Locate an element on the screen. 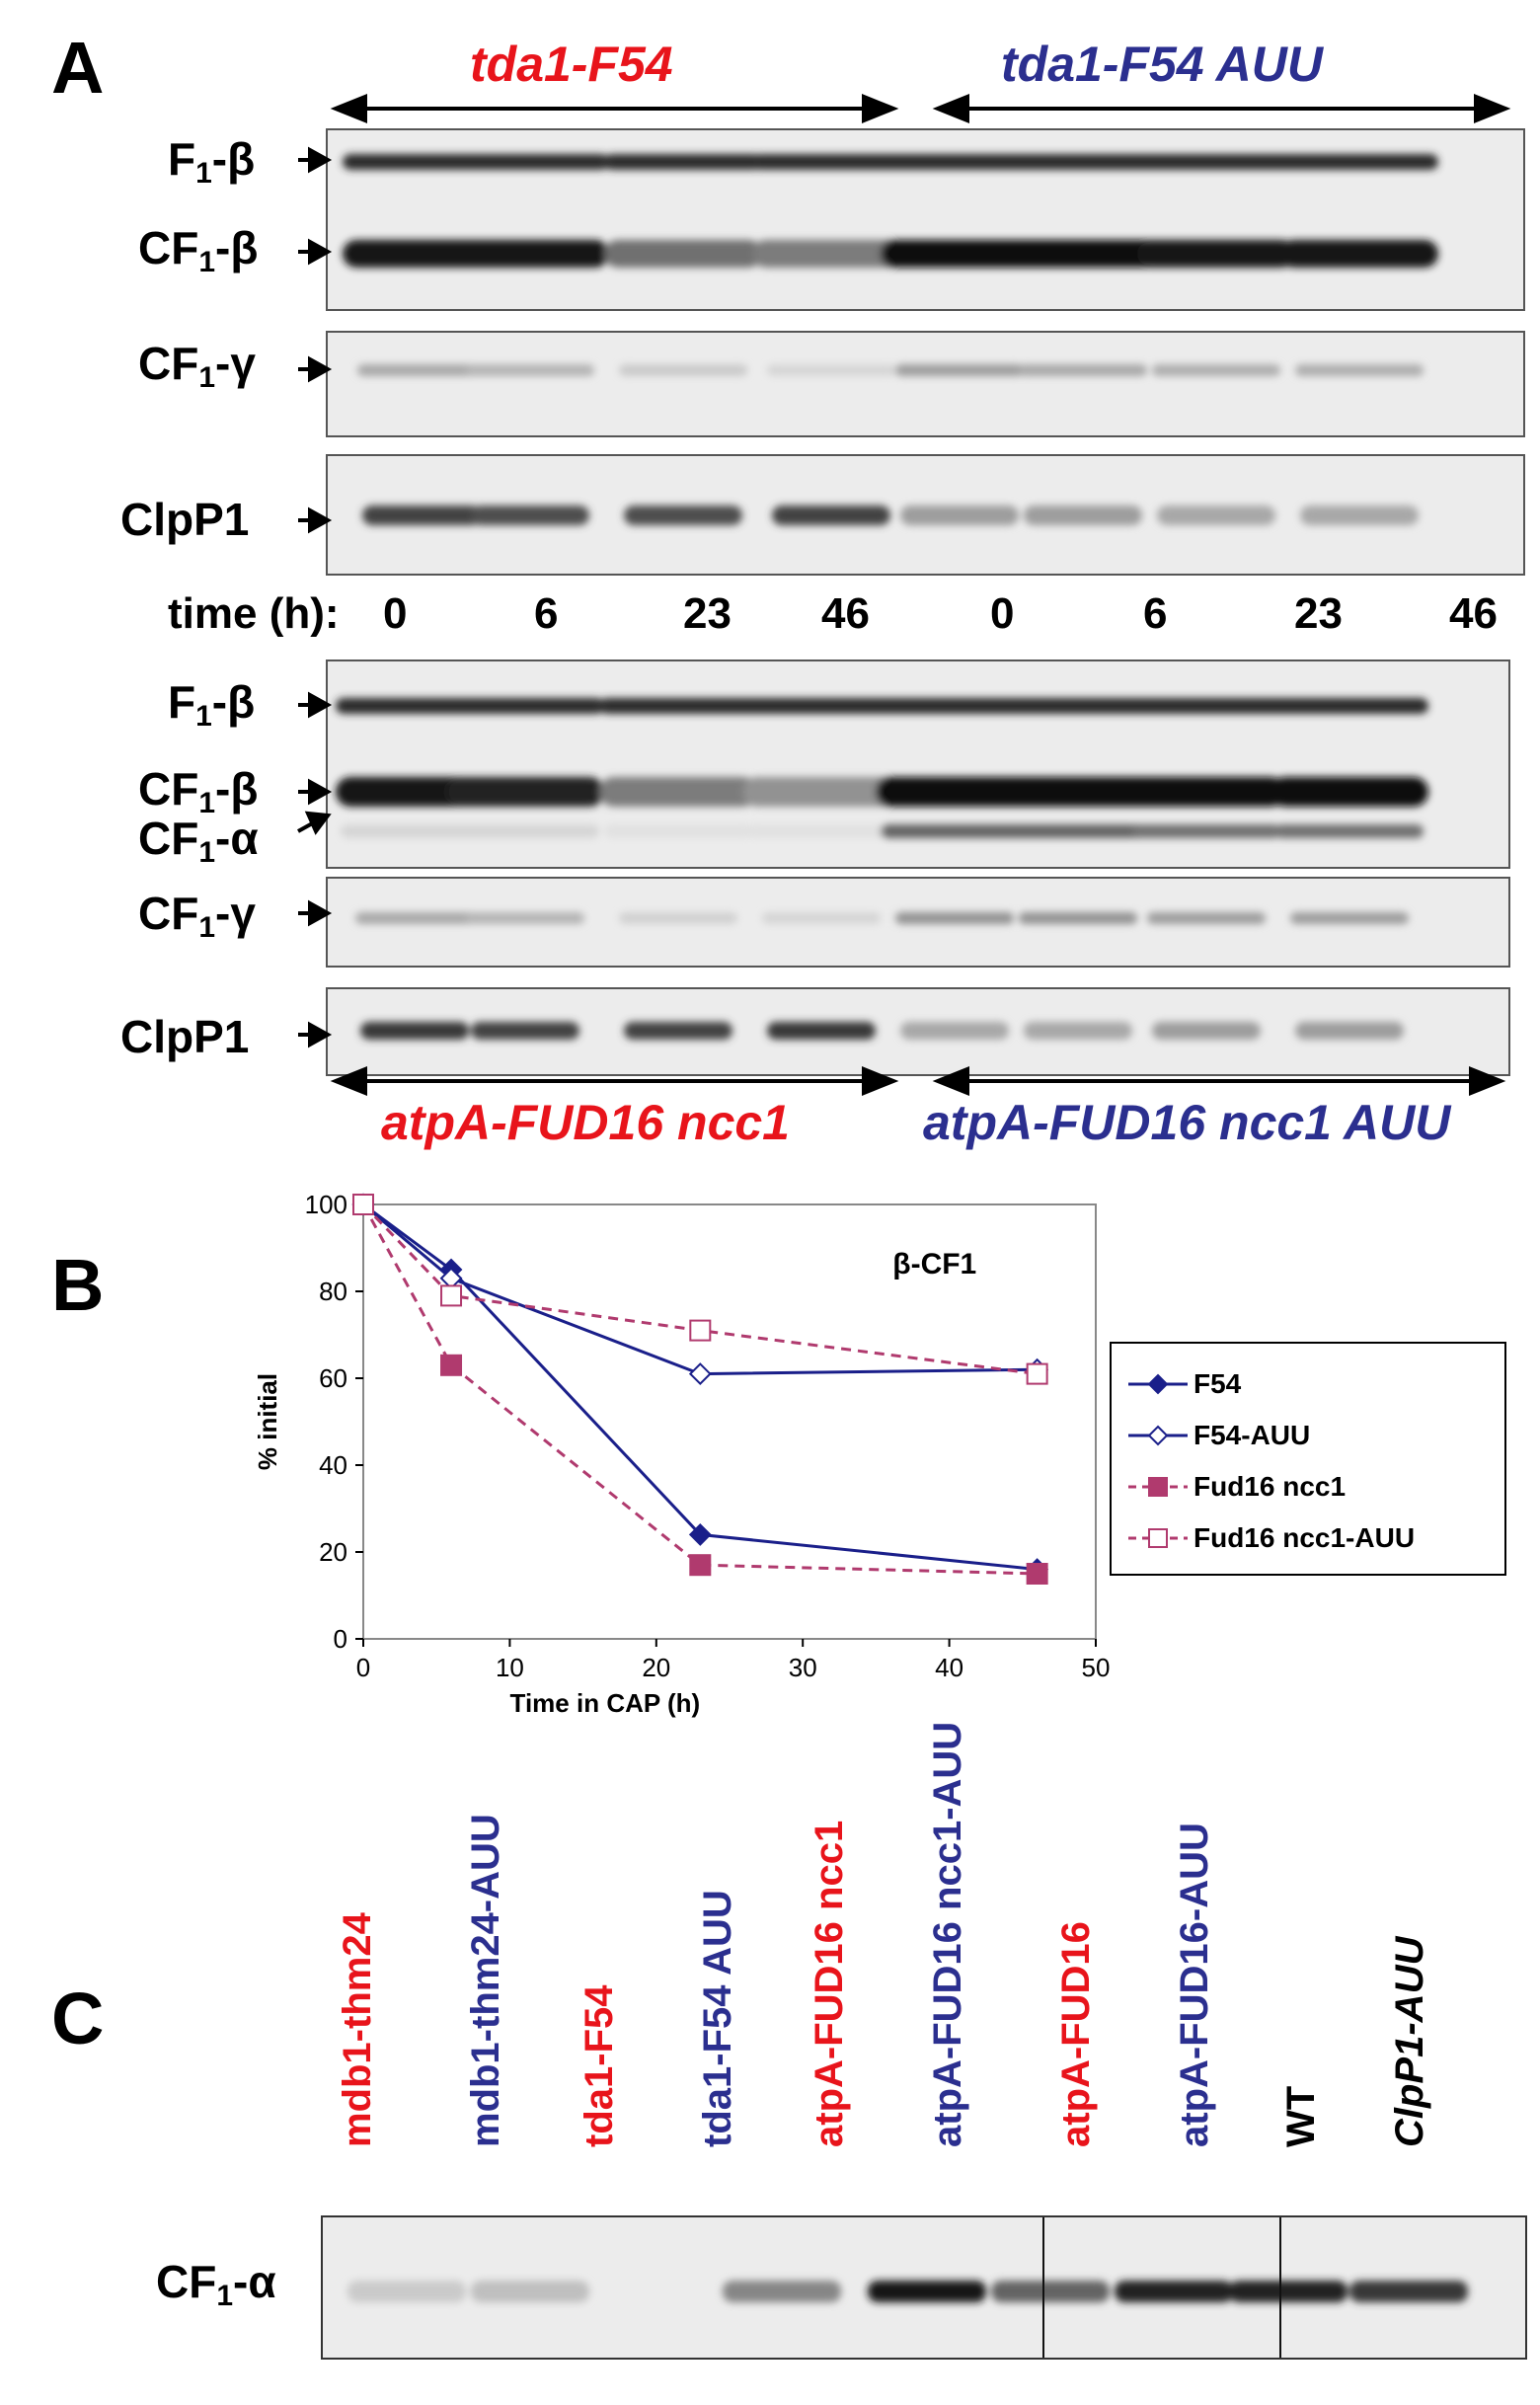 The height and width of the screenshot is (2405, 1540). gel-top-clpp1-bands is located at coordinates (890, 515).